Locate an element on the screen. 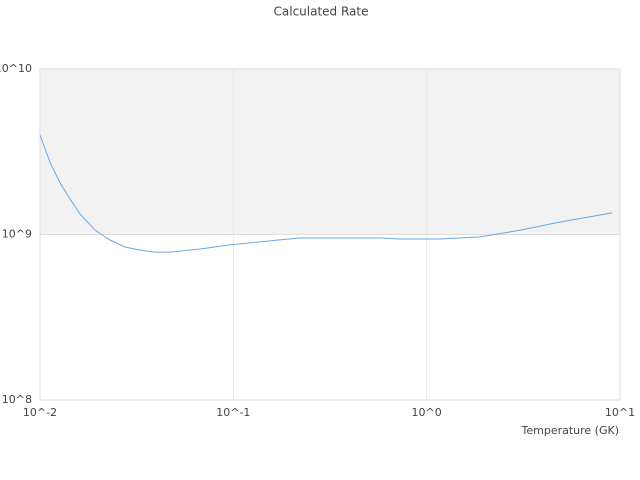 The width and height of the screenshot is (640, 480). x-tick-label: 10^0 is located at coordinates (427, 412).